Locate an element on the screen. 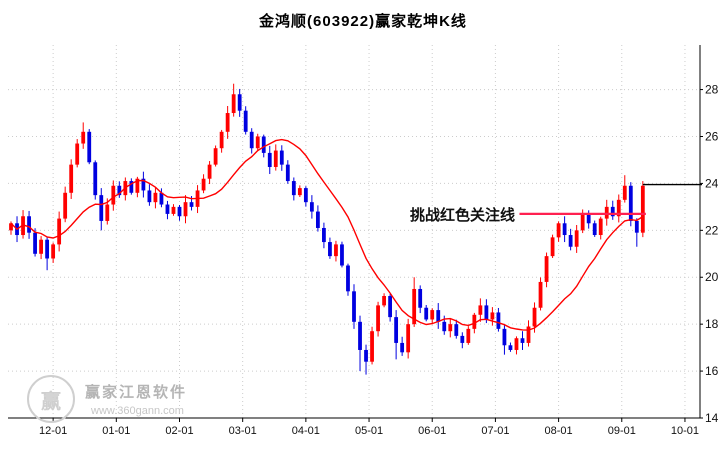 Image resolution: width=726 pixels, height=450 pixels. x-tick-label: 03-01 is located at coordinates (243, 431).